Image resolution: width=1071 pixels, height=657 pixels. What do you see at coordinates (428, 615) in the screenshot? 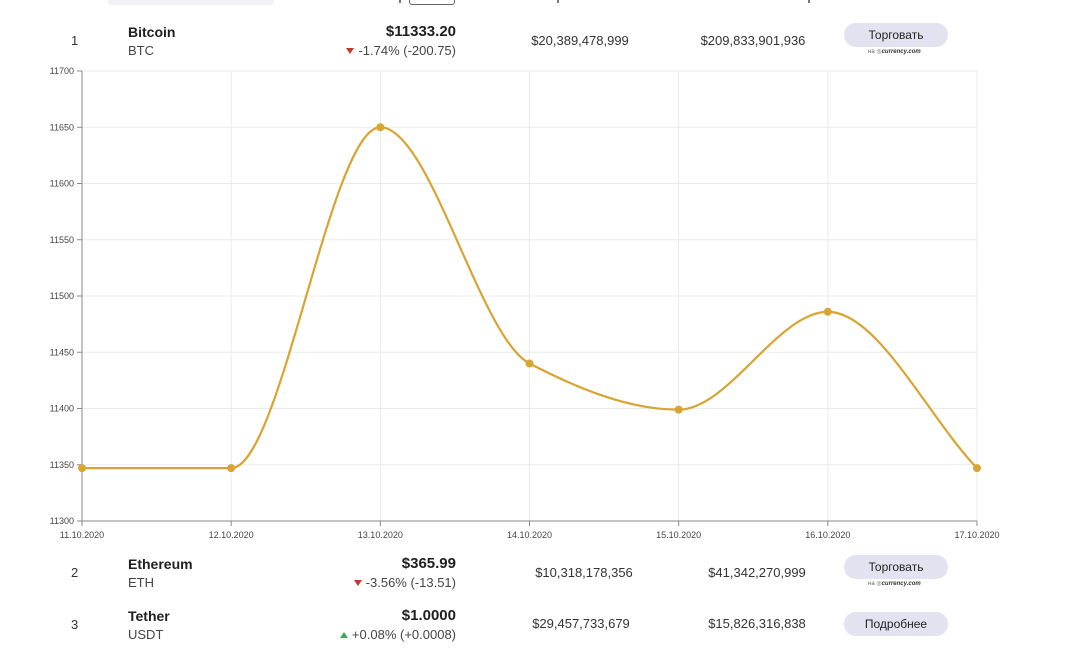
I see `coin-price: $1.0000` at bounding box center [428, 615].